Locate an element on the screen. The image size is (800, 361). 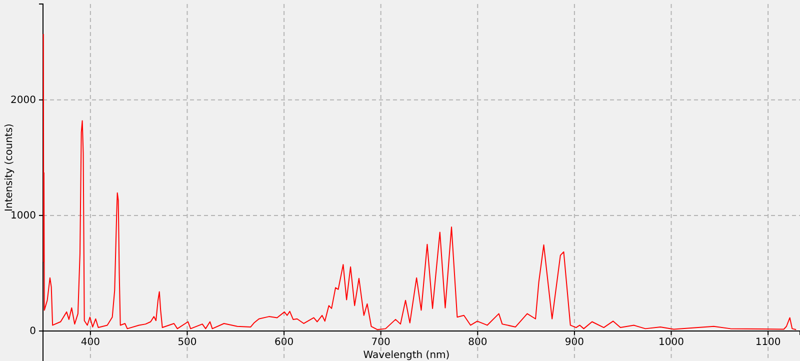
x-tick-label: 500 is located at coordinates (187, 342).